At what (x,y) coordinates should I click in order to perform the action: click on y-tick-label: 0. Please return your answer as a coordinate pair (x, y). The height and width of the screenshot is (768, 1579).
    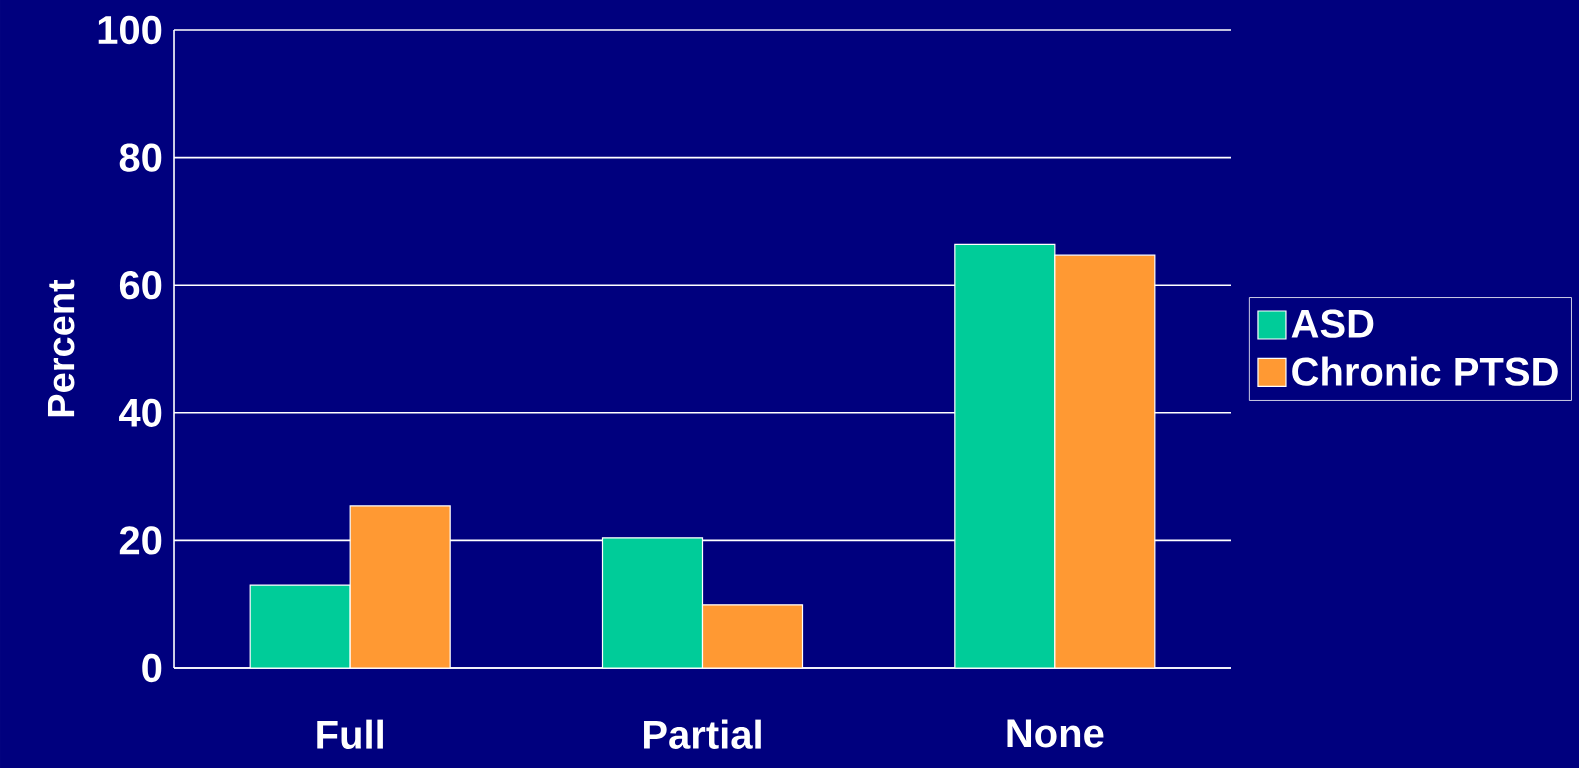
    Looking at the image, I should click on (152, 668).